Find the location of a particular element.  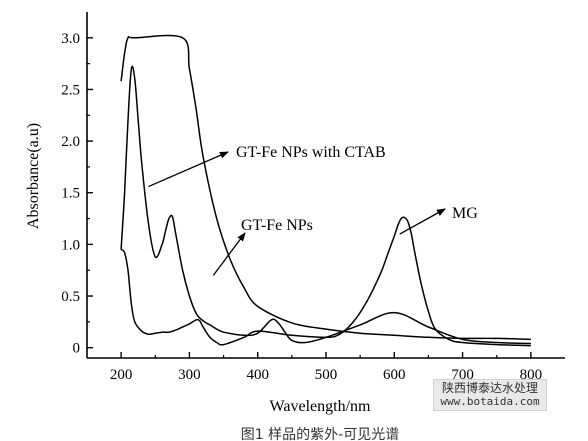

y-tick-label: 1.0 is located at coordinates (70, 245).